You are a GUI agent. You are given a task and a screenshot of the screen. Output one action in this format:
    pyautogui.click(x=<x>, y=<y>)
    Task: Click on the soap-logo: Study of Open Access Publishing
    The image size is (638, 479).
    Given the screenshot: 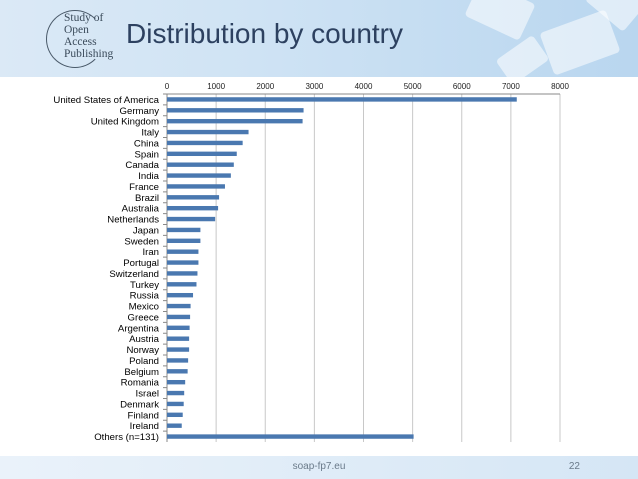 What is the action you would take?
    pyautogui.click(x=85, y=39)
    